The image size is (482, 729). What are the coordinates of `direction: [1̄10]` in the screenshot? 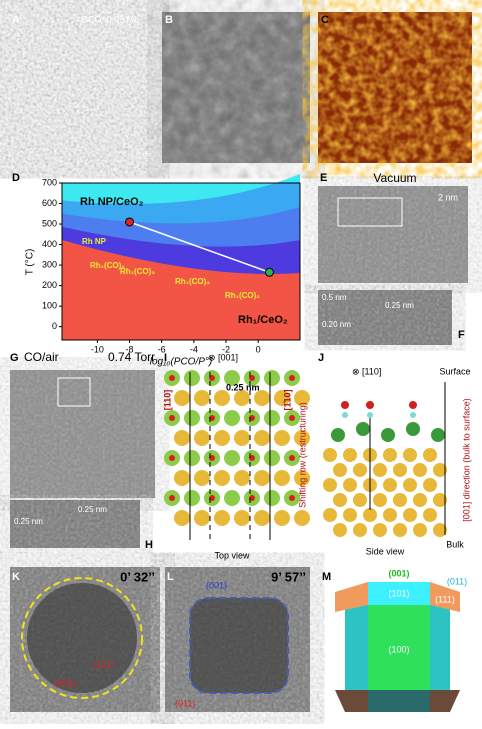 It's located at (287, 399).